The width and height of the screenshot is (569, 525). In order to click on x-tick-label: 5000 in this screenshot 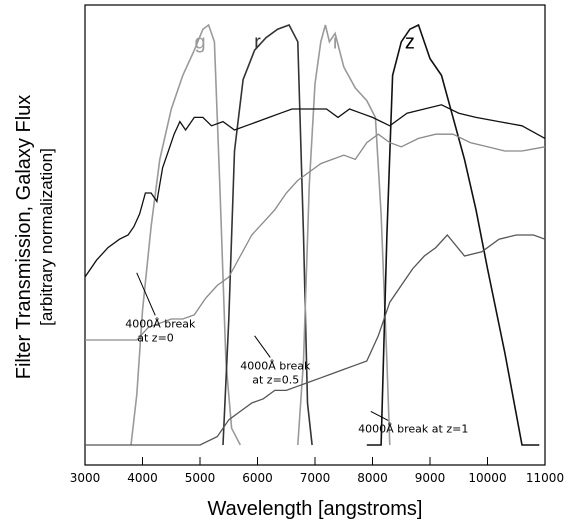, I will do `click(200, 478)`.